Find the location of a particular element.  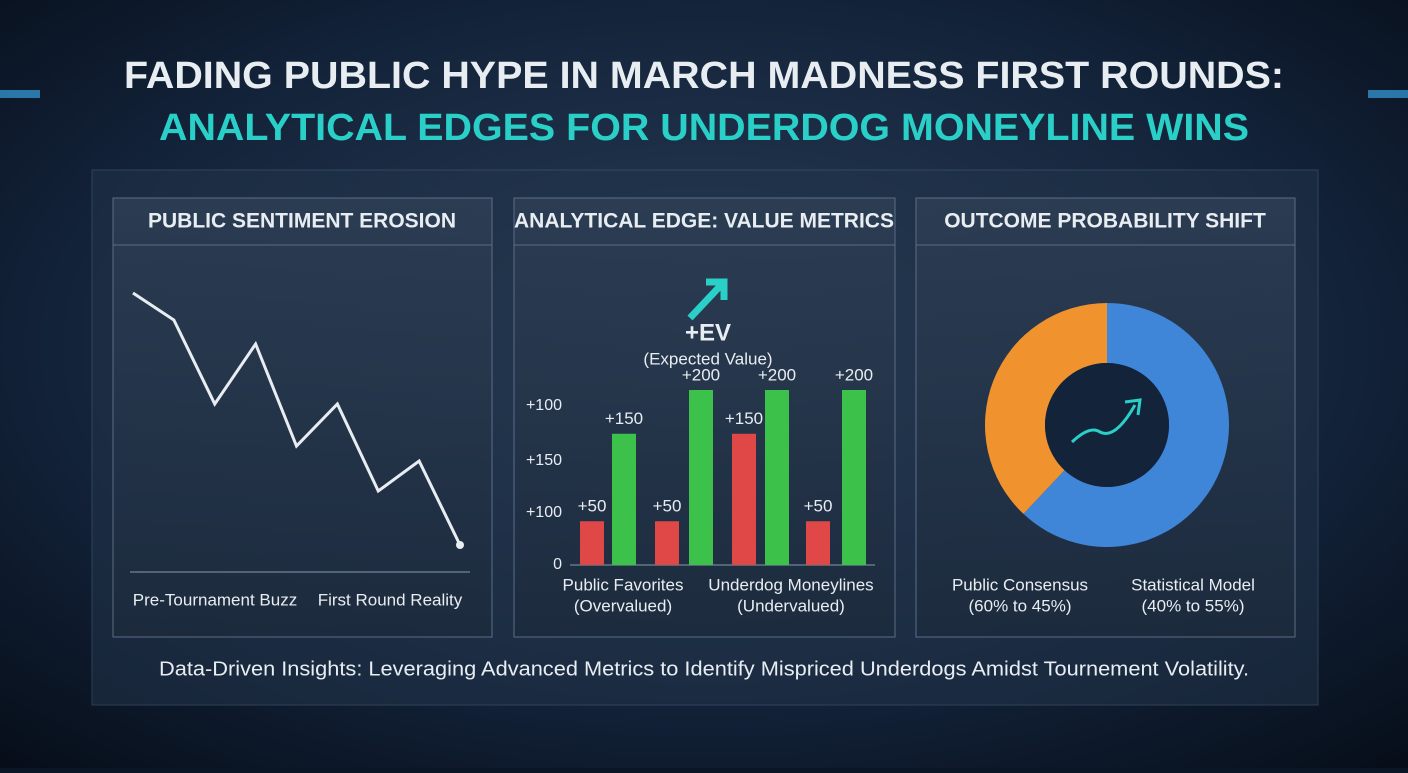

panel-title: ANALYTICAL EDGE: VALUE METRICS is located at coordinates (704, 221).